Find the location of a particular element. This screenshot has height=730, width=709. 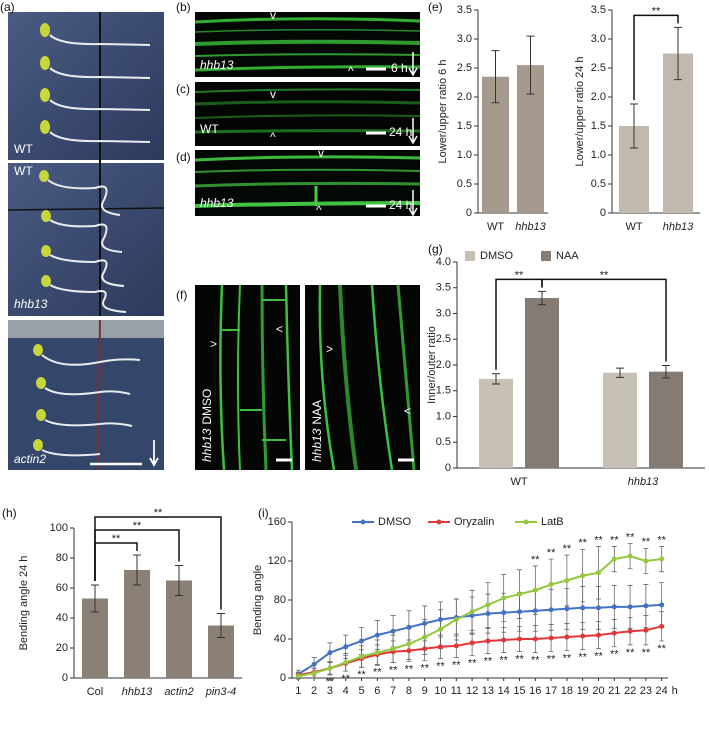

x-tick-label: 20 is located at coordinates (598, 691).